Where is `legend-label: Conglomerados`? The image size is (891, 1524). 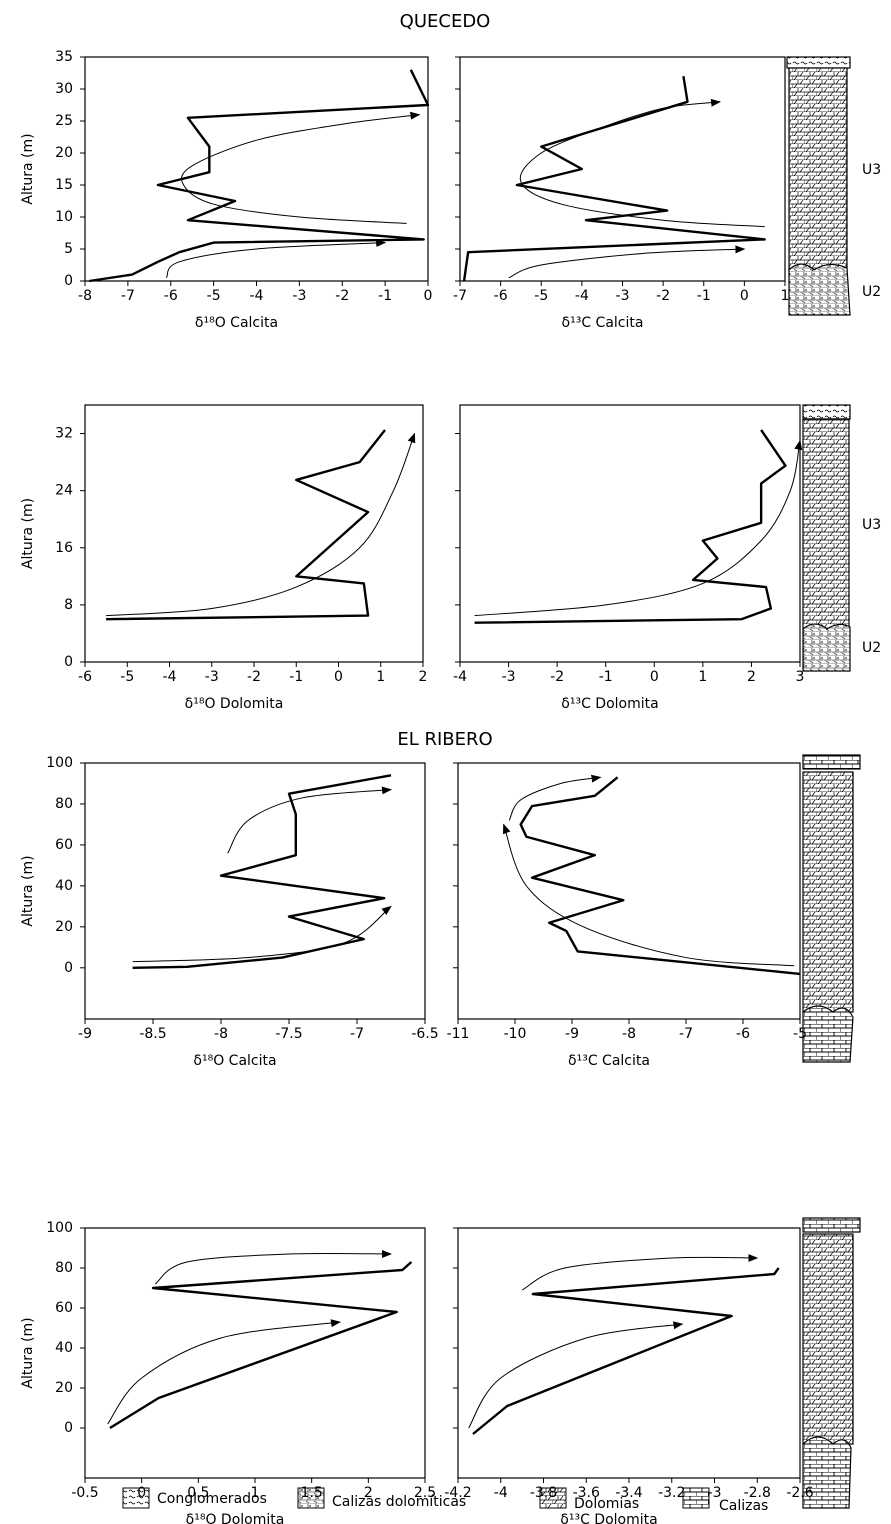
legend-label: Conglomerados is located at coordinates (212, 1499).